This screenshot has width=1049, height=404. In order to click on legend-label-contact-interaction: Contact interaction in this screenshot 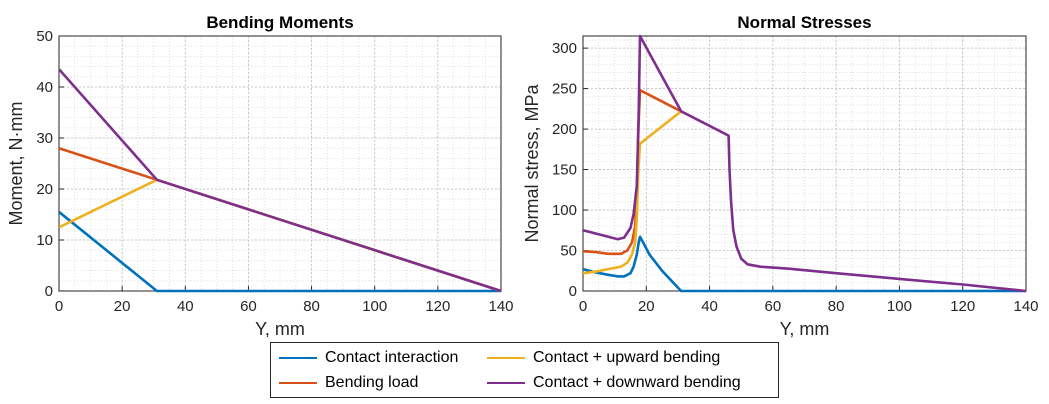, I will do `click(392, 357)`.